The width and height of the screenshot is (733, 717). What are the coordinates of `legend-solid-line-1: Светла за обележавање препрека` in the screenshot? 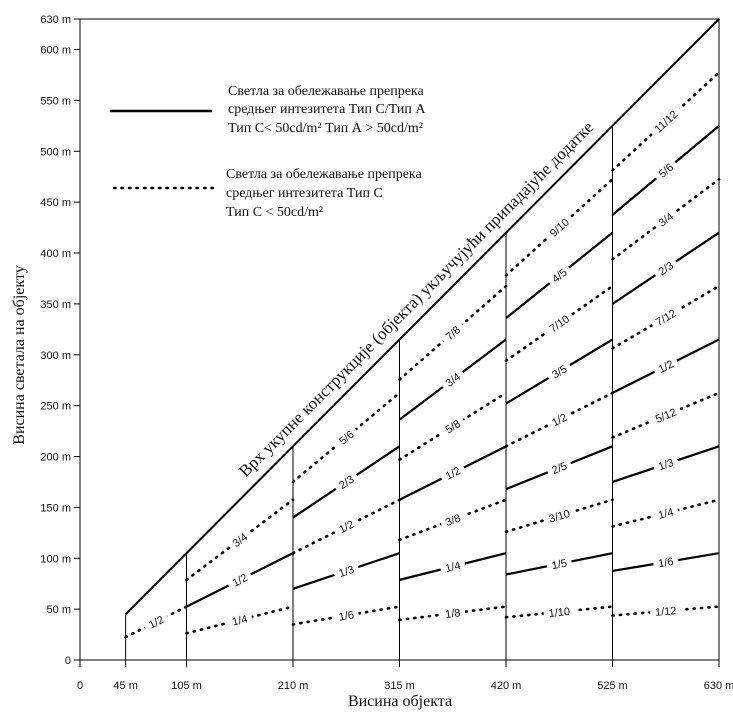 It's located at (326, 91).